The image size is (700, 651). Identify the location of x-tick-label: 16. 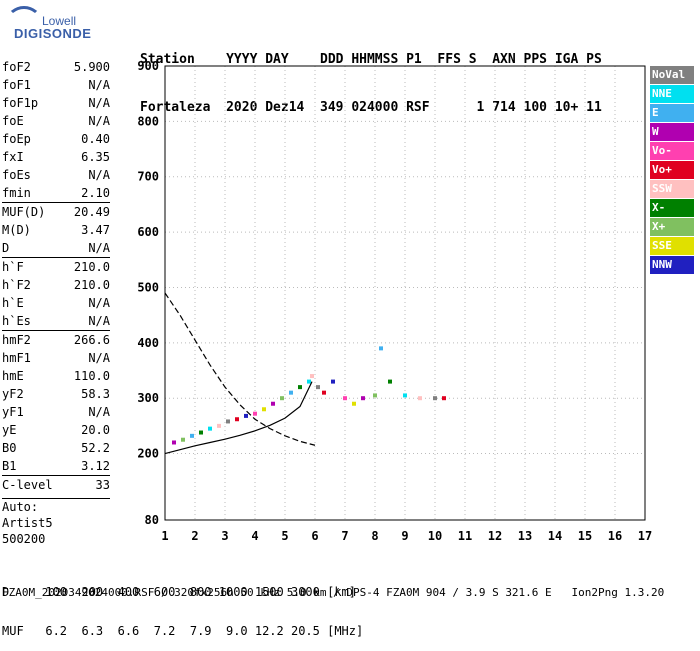
(615, 536).